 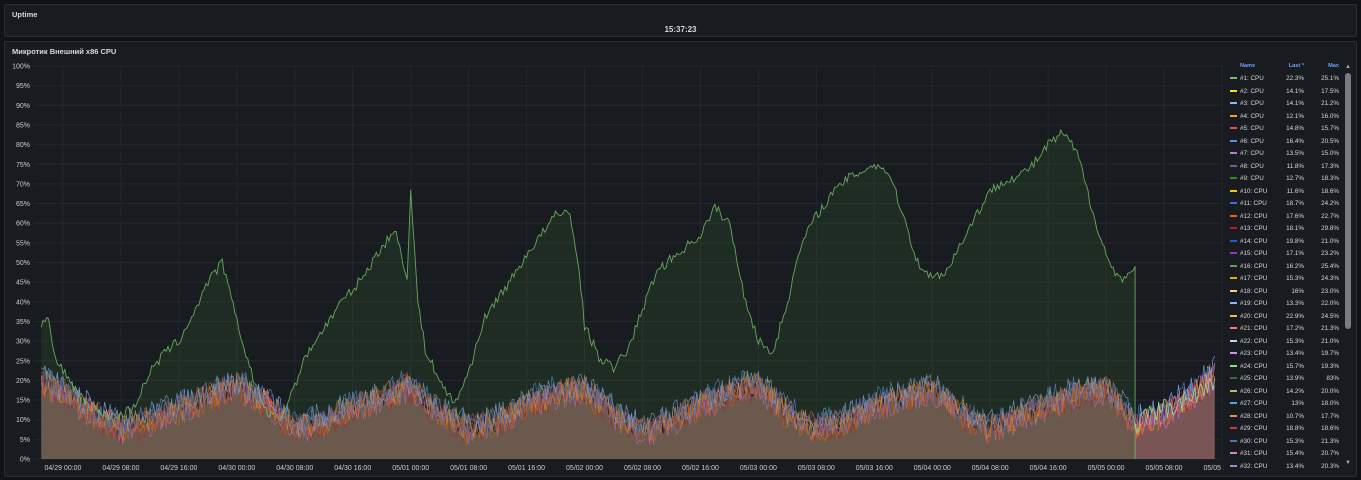 What do you see at coordinates (1283, 228) in the screenshot?
I see `legend-row: #13: CPU 18.1% 29.8%` at bounding box center [1283, 228].